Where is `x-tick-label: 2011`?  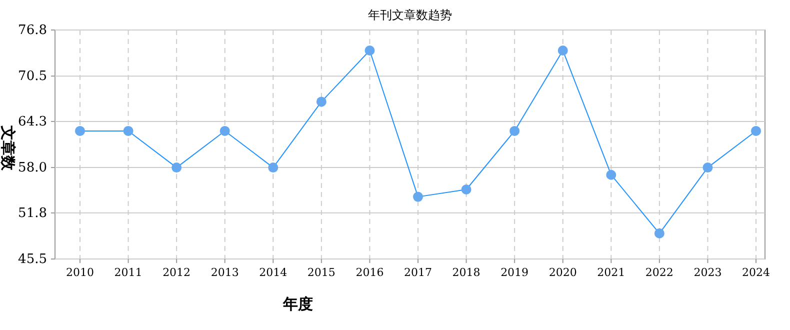
x-tick-label: 2011 is located at coordinates (128, 272).